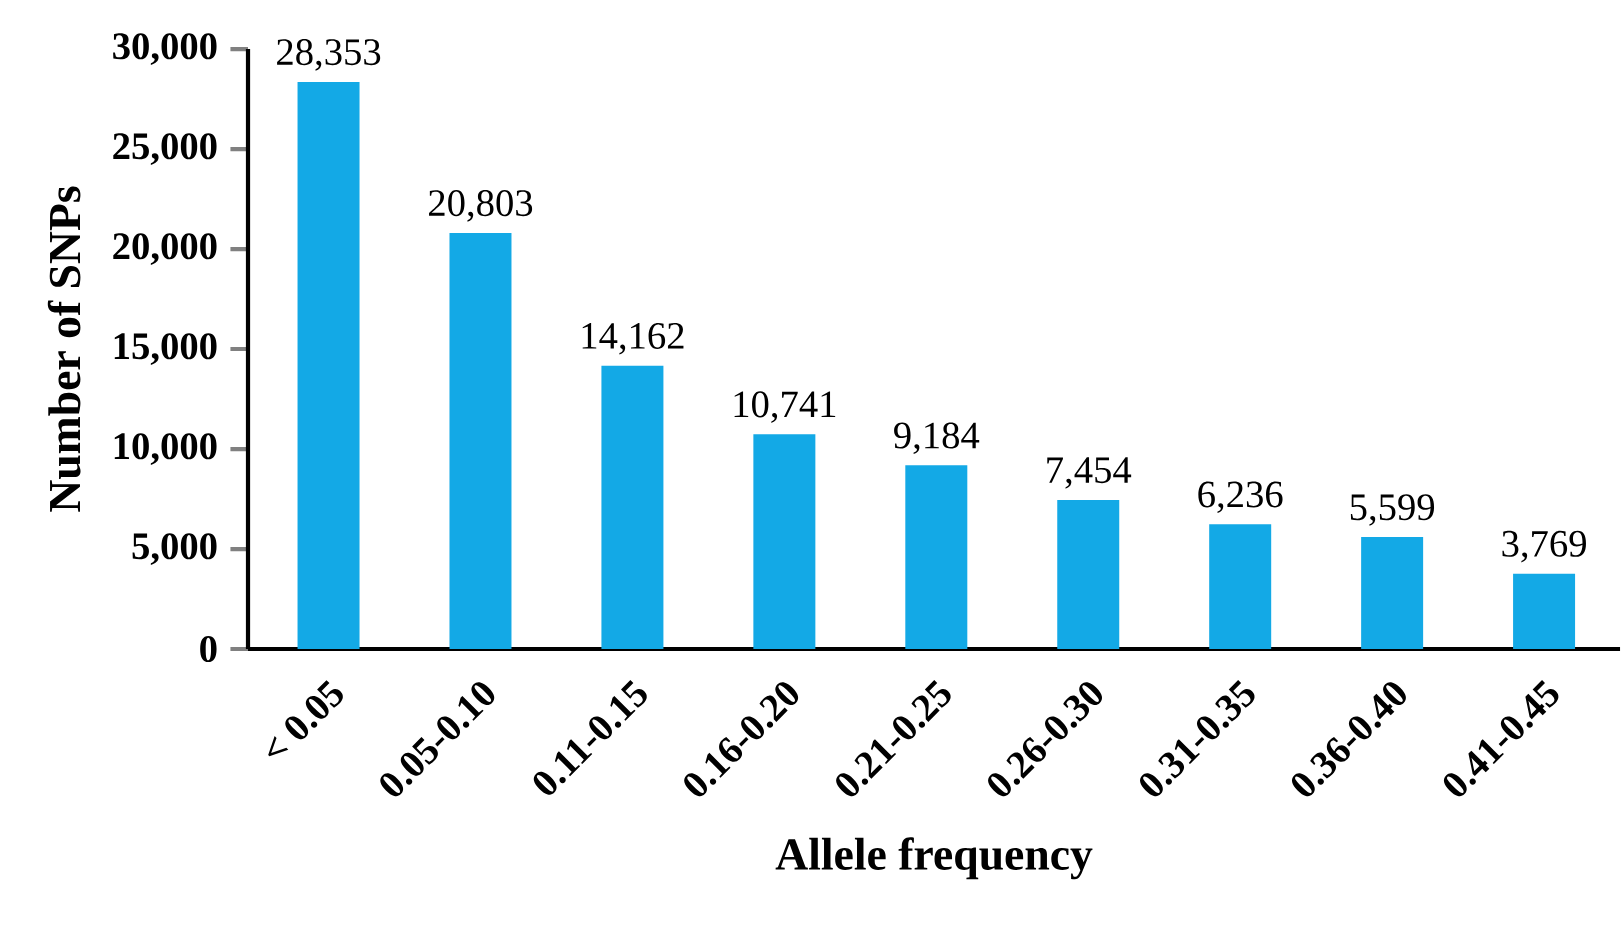  What do you see at coordinates (208, 649) in the screenshot?
I see `y-tick-label: 0` at bounding box center [208, 649].